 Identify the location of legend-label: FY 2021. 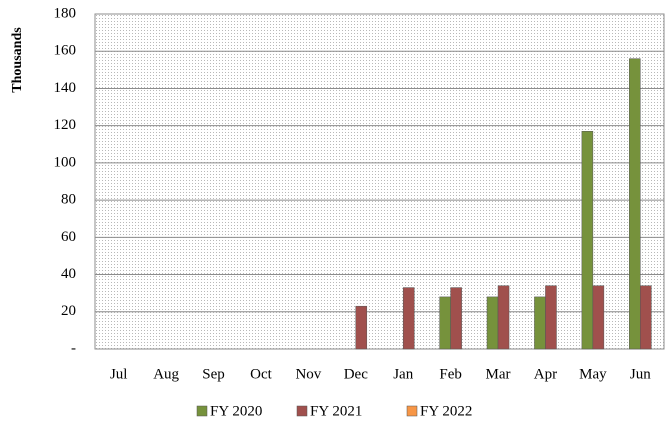
(336, 411).